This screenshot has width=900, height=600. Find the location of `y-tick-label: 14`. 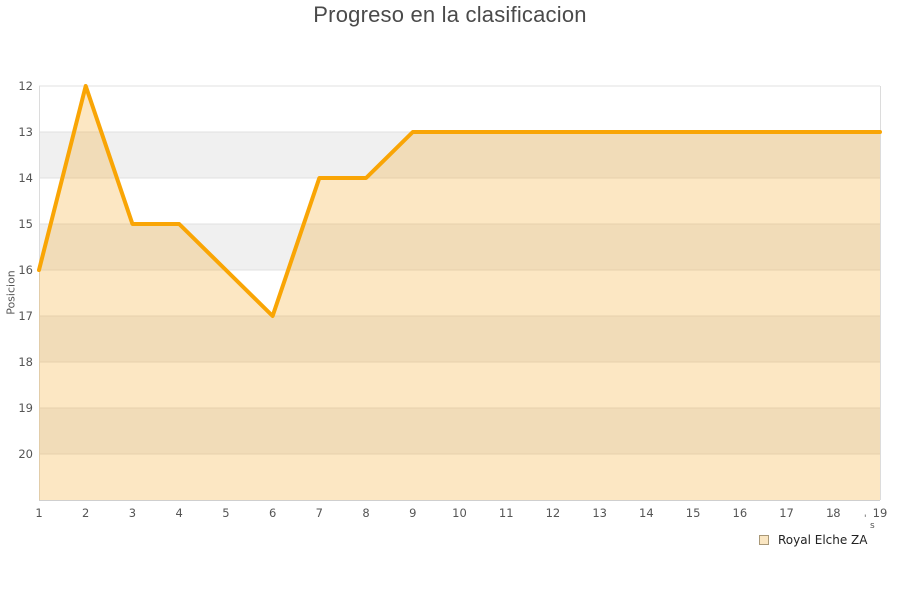

y-tick-label: 14 is located at coordinates (25, 178).